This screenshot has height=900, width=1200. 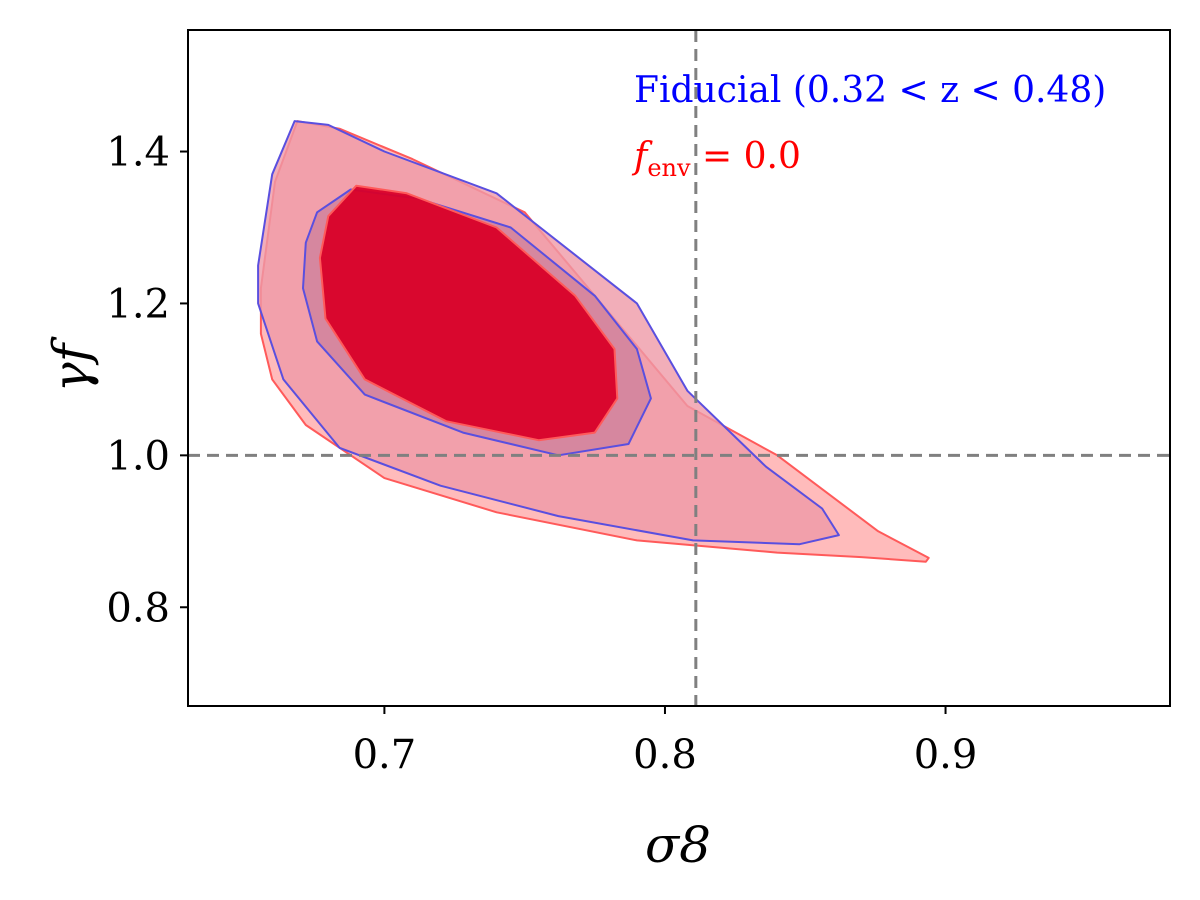 I want to click on legend: Fiducial (0.32 < z < 0.48) fenv = 0.0, so click(x=868, y=126).